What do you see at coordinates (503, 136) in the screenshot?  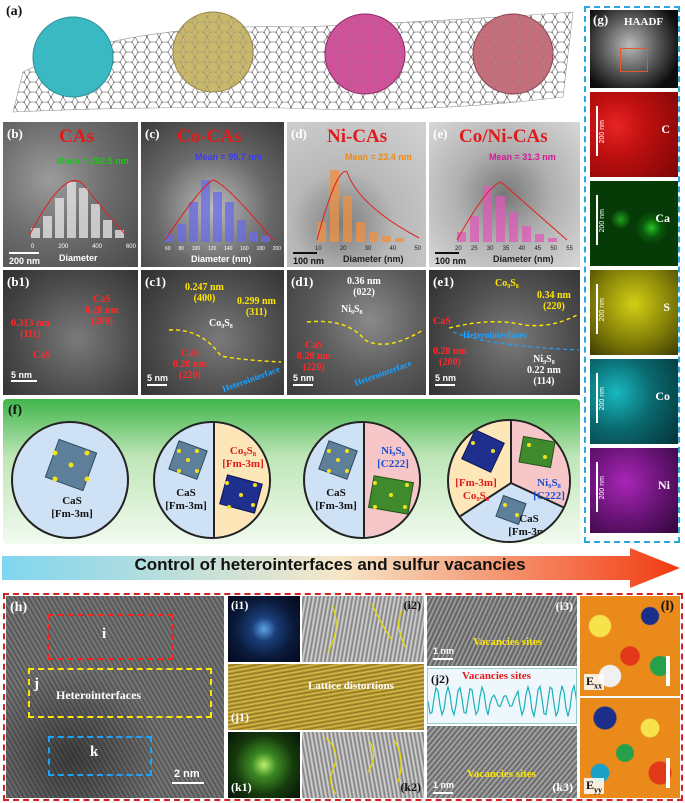 I see `panel-e-title: Co/Ni-CAs` at bounding box center [503, 136].